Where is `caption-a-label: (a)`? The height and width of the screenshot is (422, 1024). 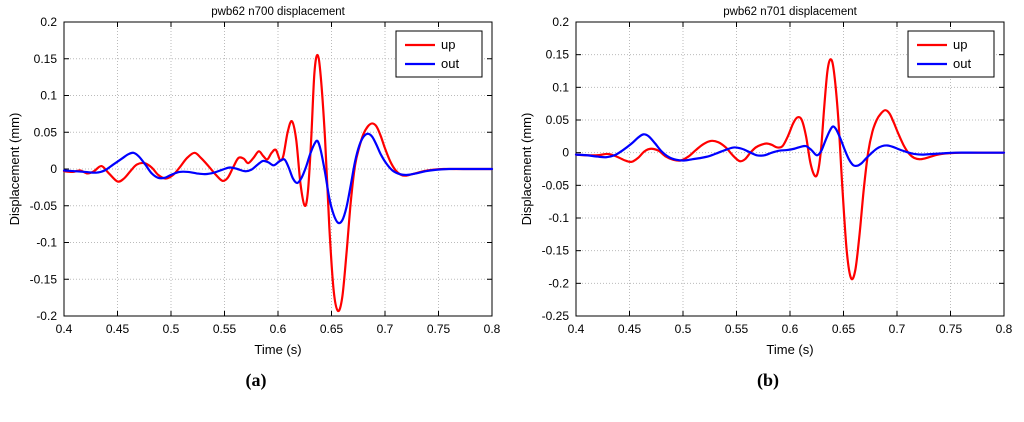 caption-a-label: (a) is located at coordinates (256, 380).